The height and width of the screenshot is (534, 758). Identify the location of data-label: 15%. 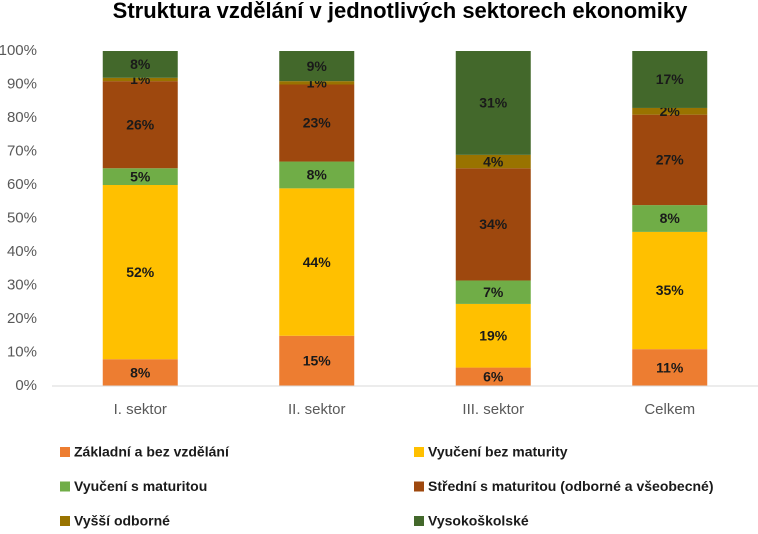
(317, 361).